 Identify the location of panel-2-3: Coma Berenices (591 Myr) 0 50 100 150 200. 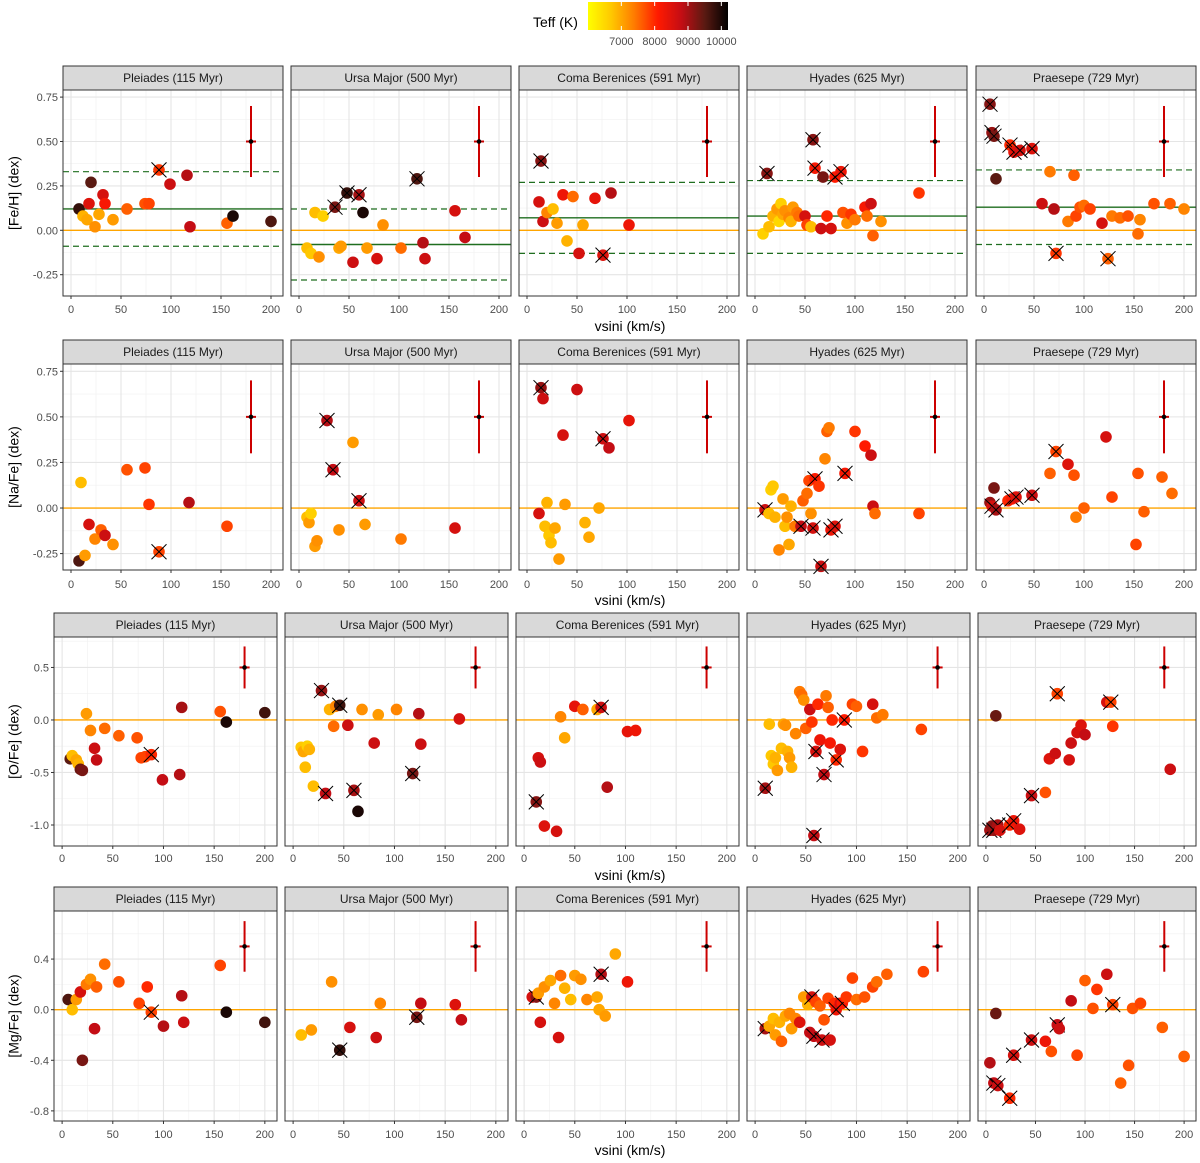
(629, 465).